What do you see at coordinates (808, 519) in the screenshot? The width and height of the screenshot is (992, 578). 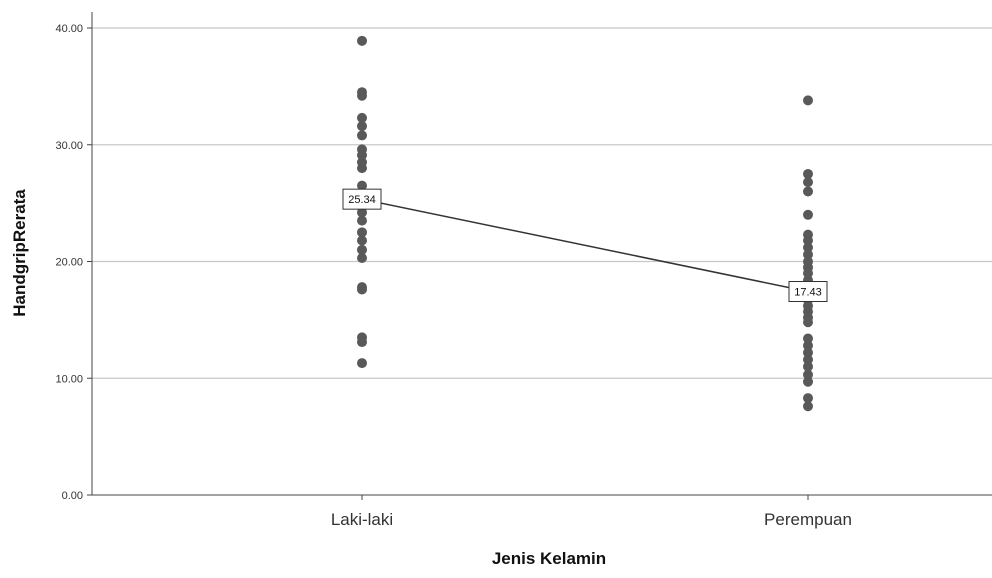 I see `x-tick-label: Perempuan` at bounding box center [808, 519].